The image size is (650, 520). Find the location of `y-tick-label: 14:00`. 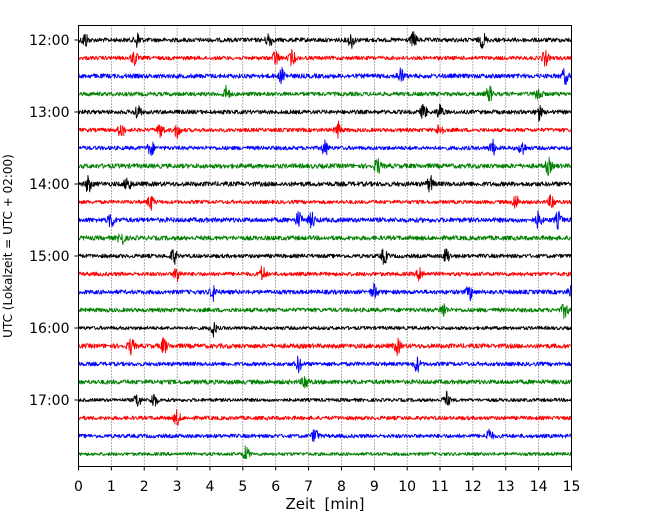

y-tick-label: 14:00 is located at coordinates (49, 185).